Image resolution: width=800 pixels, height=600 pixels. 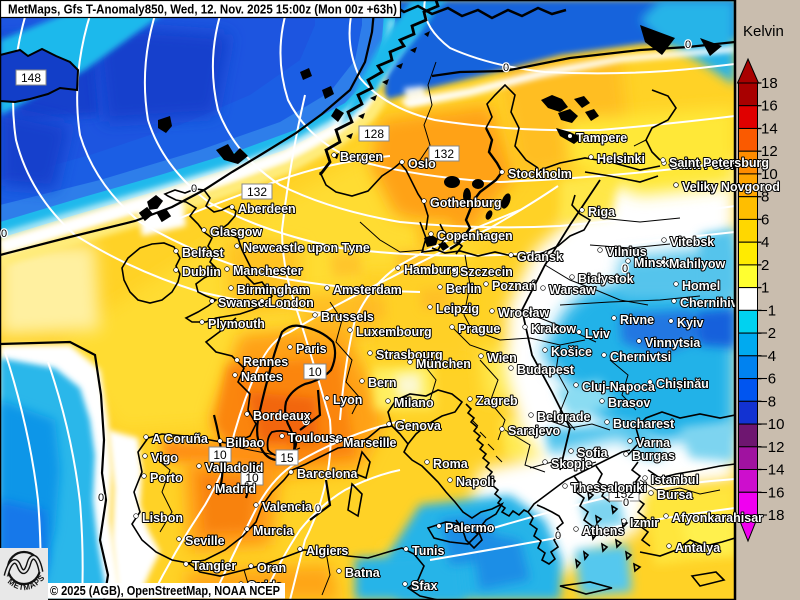 What do you see at coordinates (444, 154) in the screenshot?
I see `svg-text: 132` at bounding box center [444, 154].